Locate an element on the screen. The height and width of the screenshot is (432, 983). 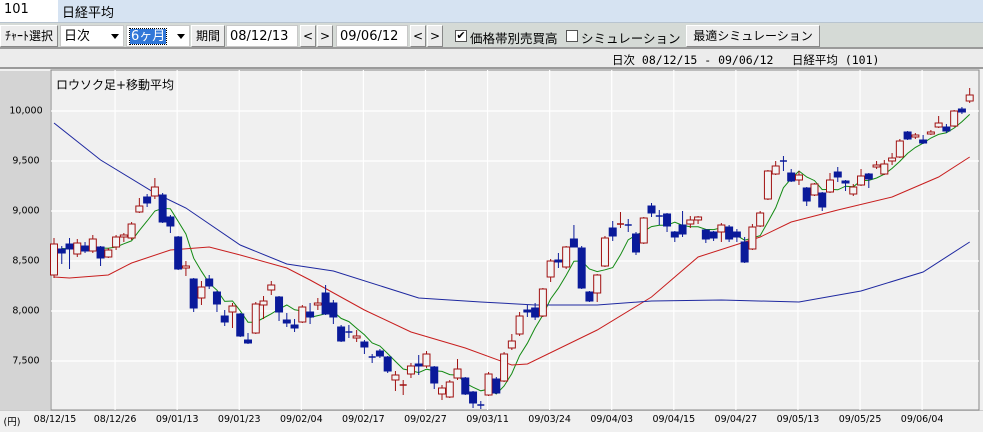
x-tick-label: 09/02/17 is located at coordinates (363, 419).